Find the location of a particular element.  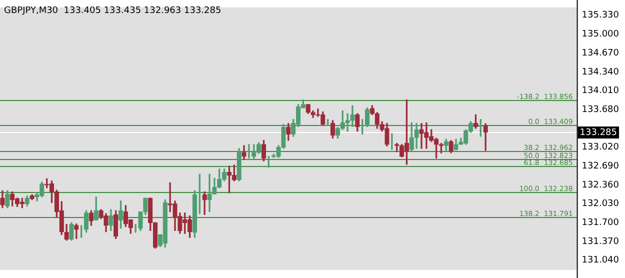

y-tick-label: 131.700 is located at coordinates (601, 223).